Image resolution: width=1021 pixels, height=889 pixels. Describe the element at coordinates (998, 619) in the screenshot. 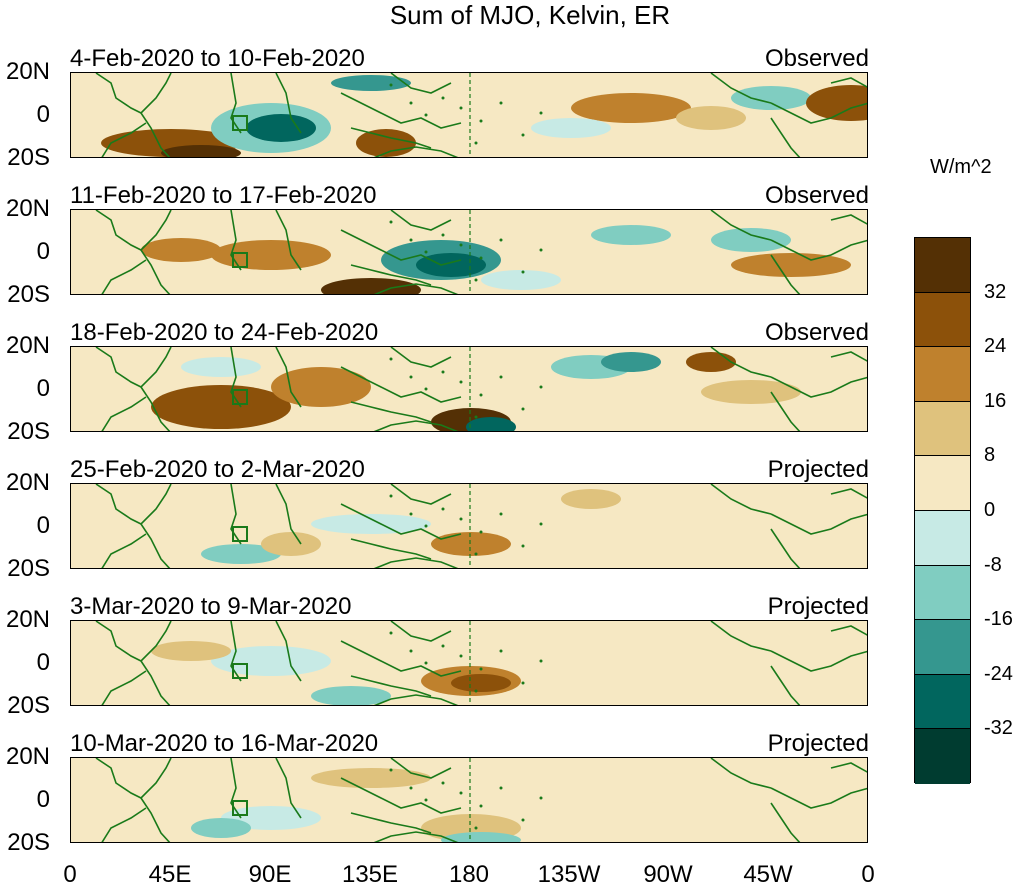

I see `colorbar-tick-label: -16` at that location.